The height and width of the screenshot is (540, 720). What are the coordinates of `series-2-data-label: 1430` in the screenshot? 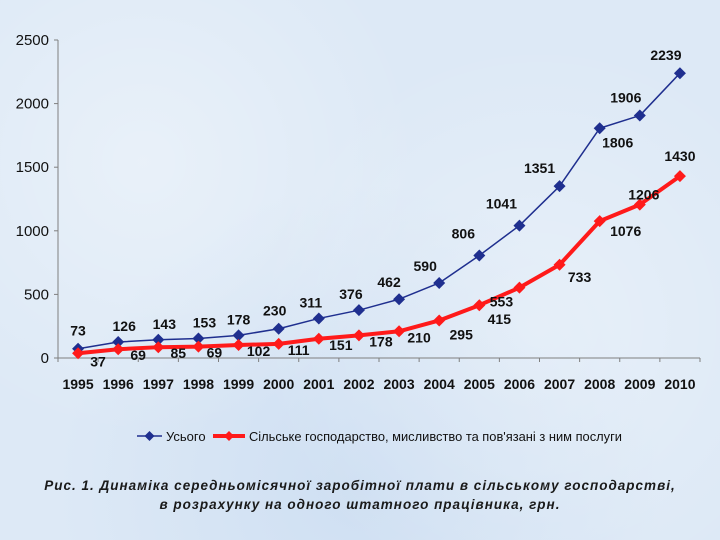 It's located at (679, 156).